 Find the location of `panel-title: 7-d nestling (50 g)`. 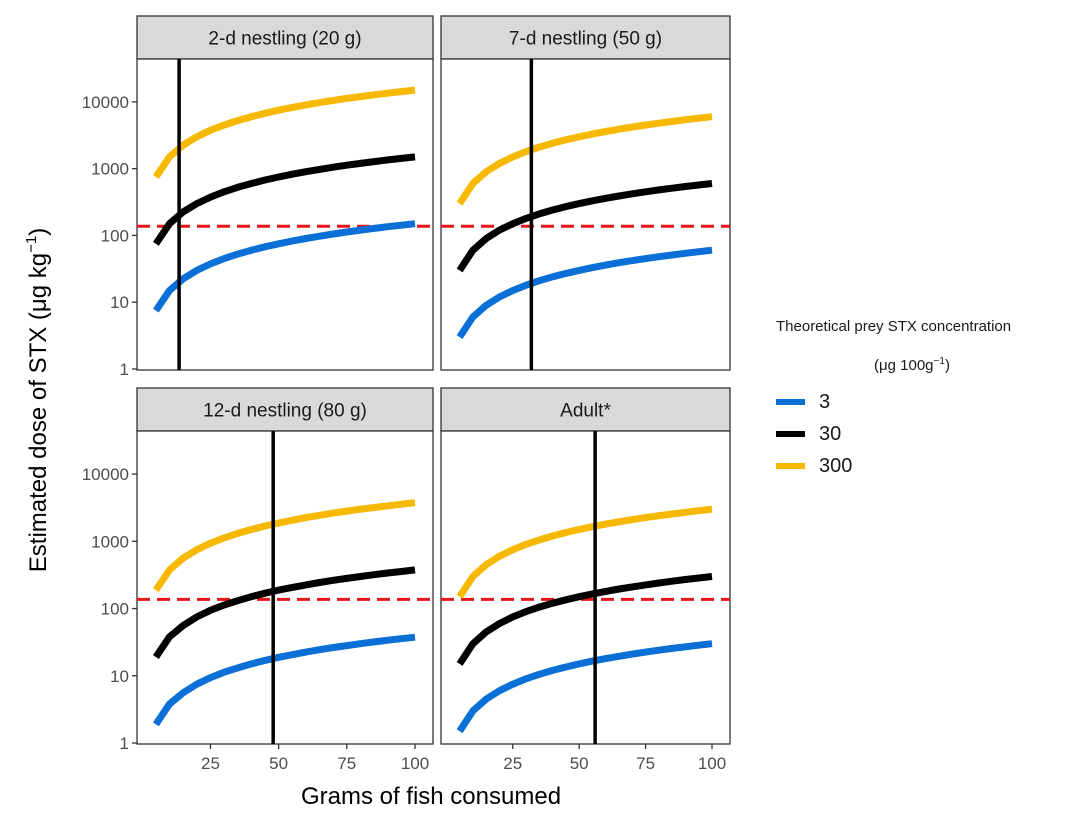

panel-title: 7-d nestling (50 g) is located at coordinates (585, 39).